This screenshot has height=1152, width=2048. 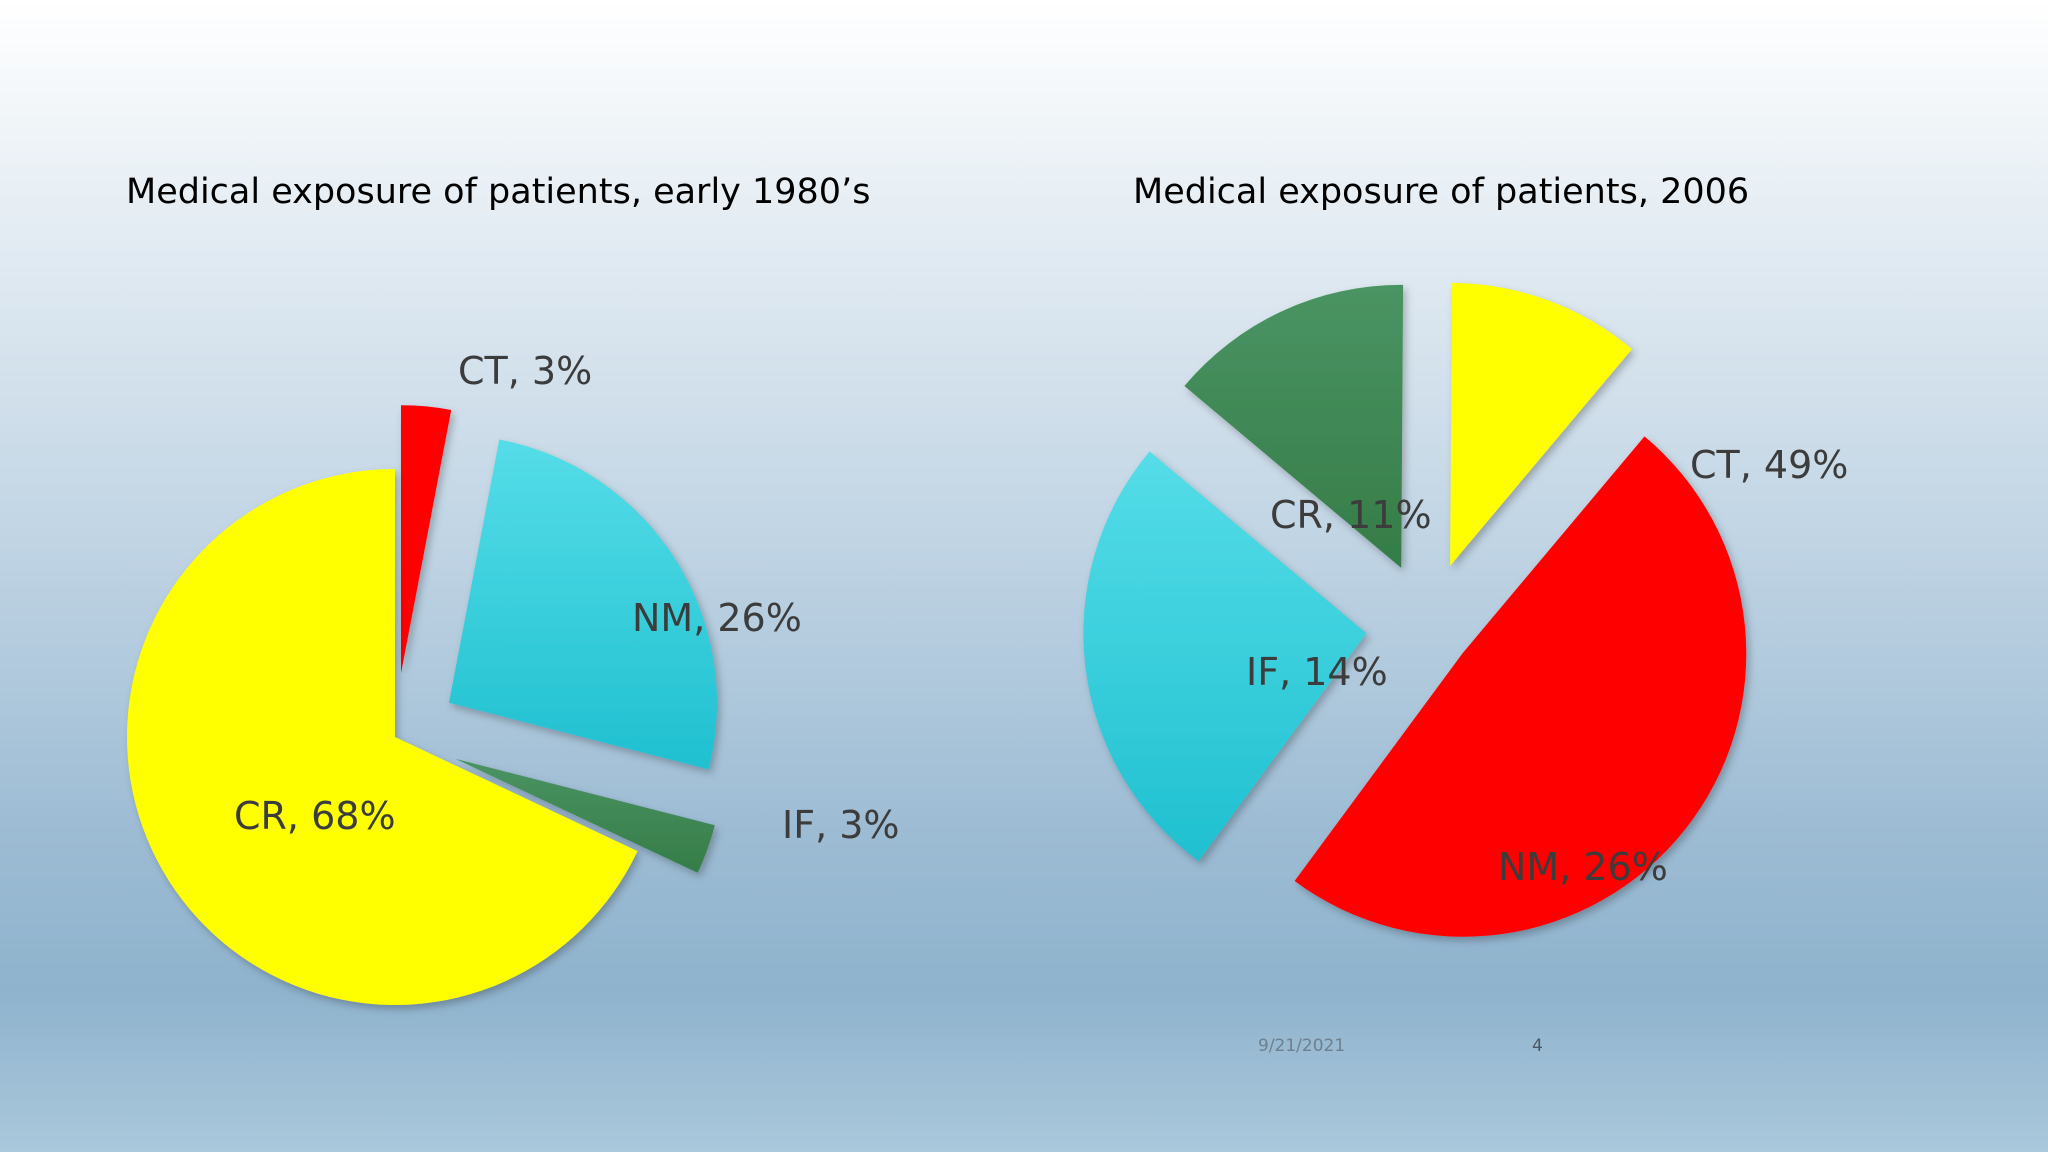 I want to click on page-number: 4, so click(x=1537, y=1046).